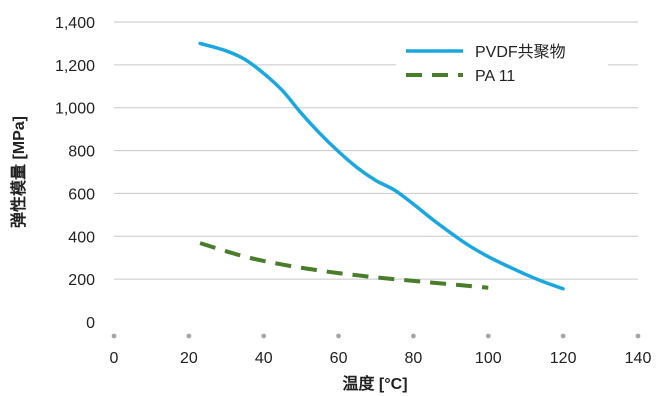 The width and height of the screenshot is (657, 396). Describe the element at coordinates (75, 109) in the screenshot. I see `y-tick-label: 1,000` at that location.